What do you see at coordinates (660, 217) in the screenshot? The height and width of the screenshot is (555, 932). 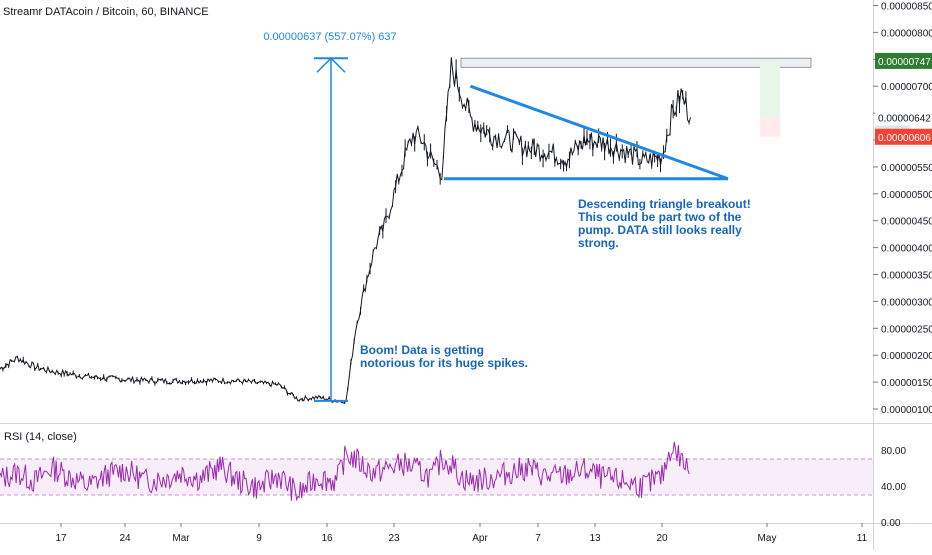 I see `triangle-annotation-line-2: This could be part two of the` at bounding box center [660, 217].